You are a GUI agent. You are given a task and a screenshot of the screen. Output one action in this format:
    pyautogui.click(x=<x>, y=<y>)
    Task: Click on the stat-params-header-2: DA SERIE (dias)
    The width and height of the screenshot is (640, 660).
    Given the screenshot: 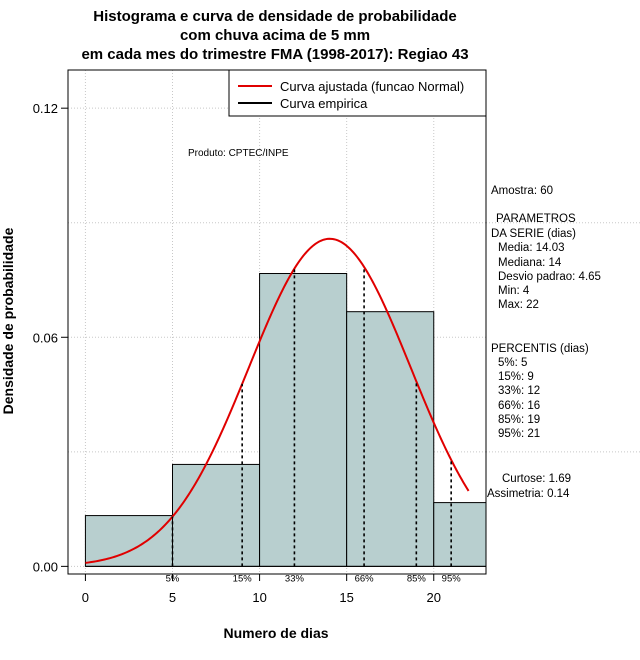 What is the action you would take?
    pyautogui.click(x=533, y=234)
    